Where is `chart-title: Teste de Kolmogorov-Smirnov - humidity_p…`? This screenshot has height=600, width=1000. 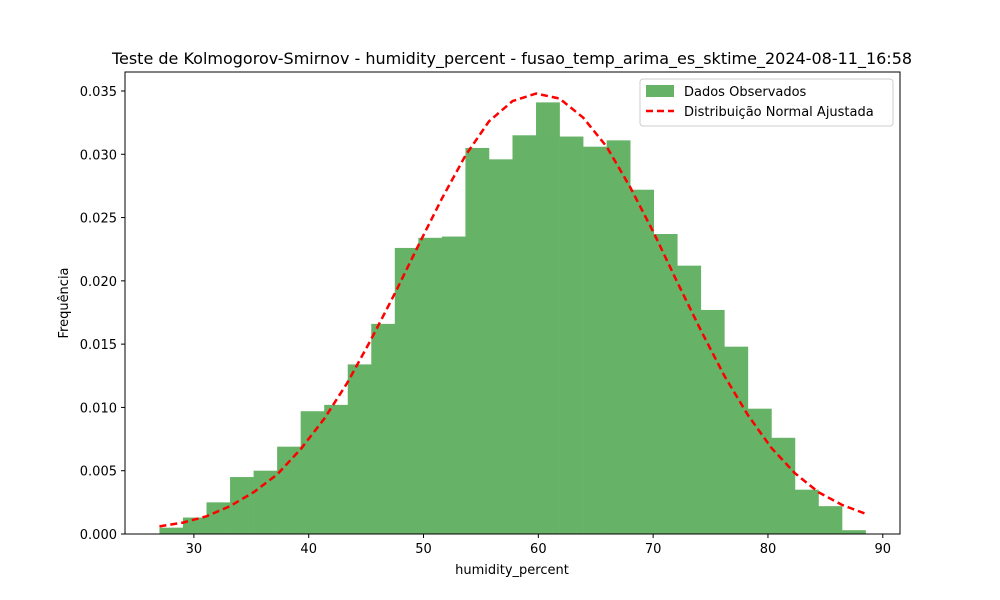 chart-title: Teste de Kolmogorov-Smirnov - humidity_p… is located at coordinates (511, 59).